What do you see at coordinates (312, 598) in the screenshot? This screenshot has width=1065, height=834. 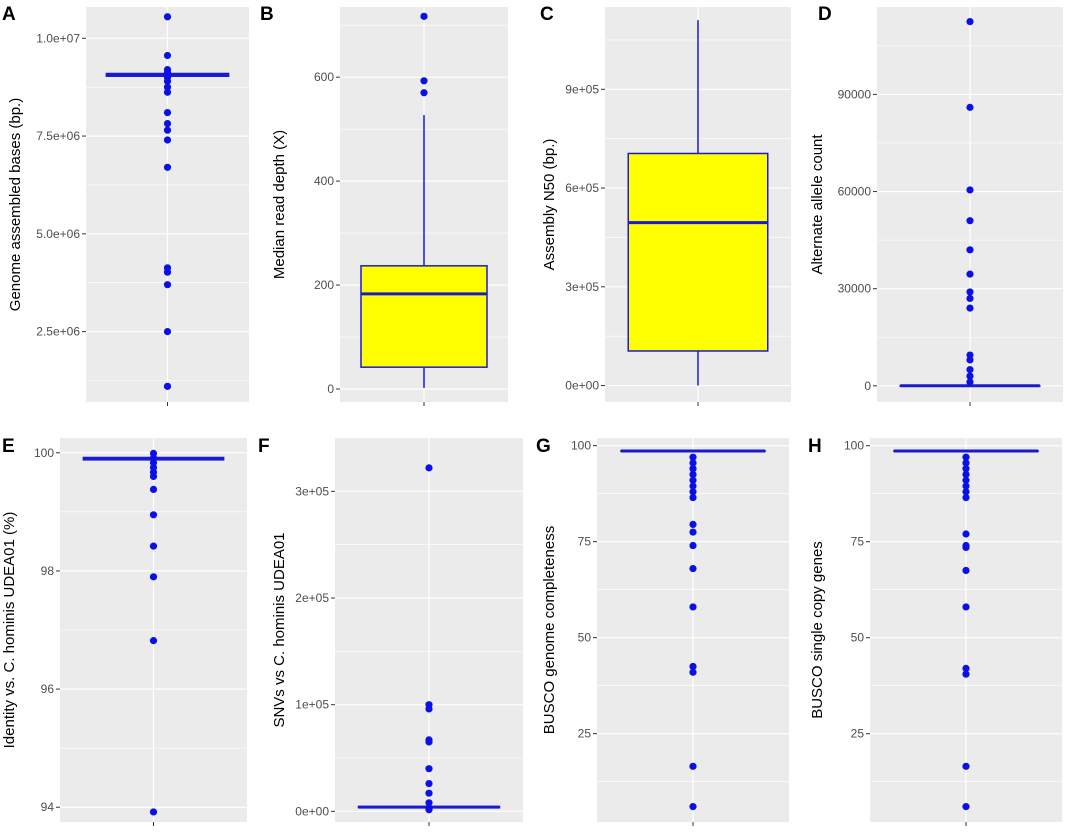 I see `y-tick-label: 2e+05` at bounding box center [312, 598].